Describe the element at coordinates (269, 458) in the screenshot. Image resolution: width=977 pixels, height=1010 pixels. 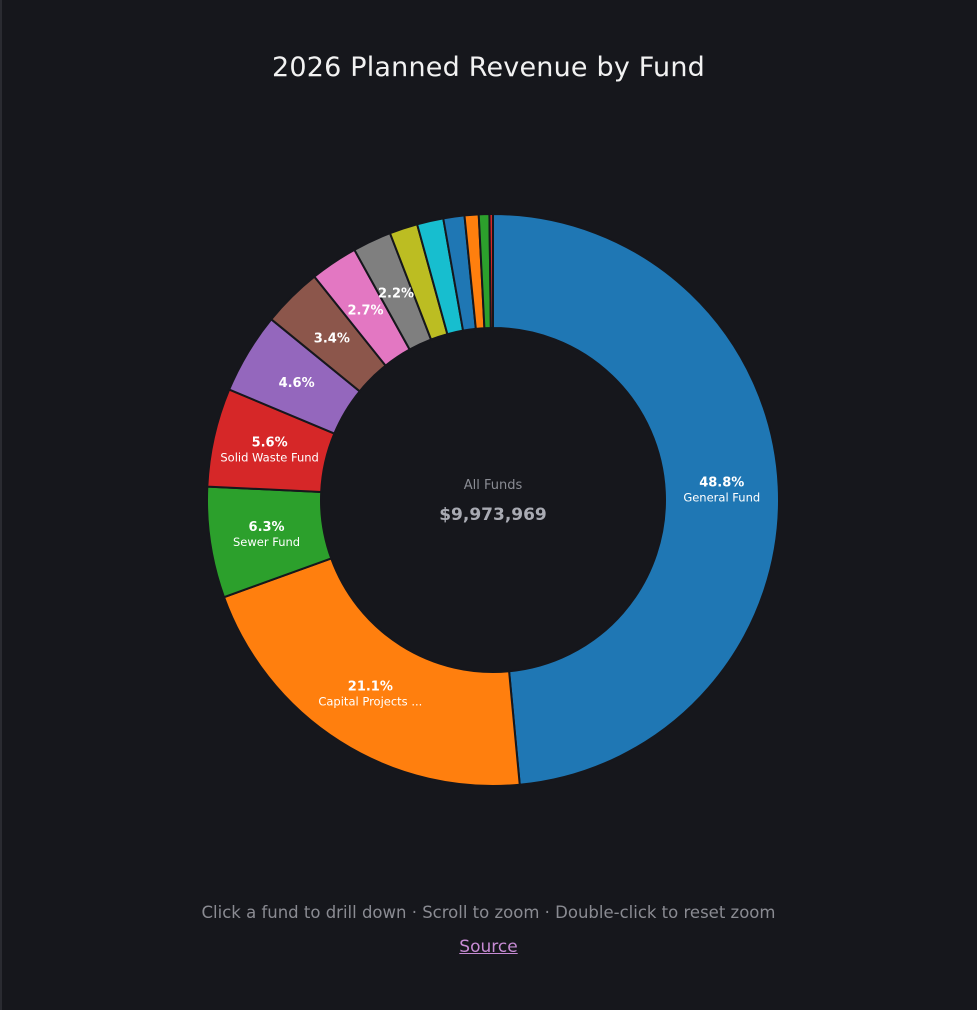
I see `slice-name-label-3: Solid Waste Fund` at that location.